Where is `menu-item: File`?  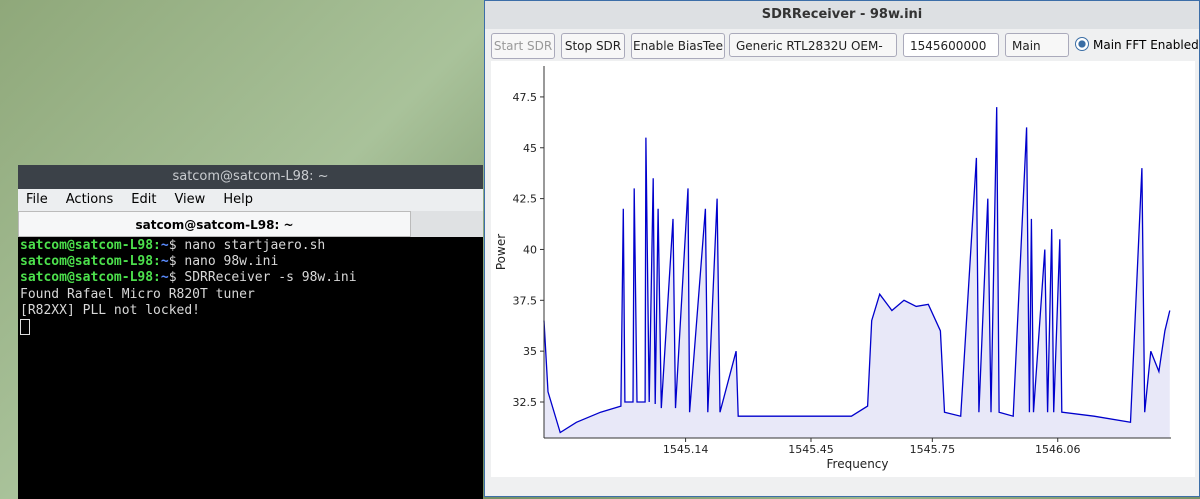 menu-item: File is located at coordinates (37, 199).